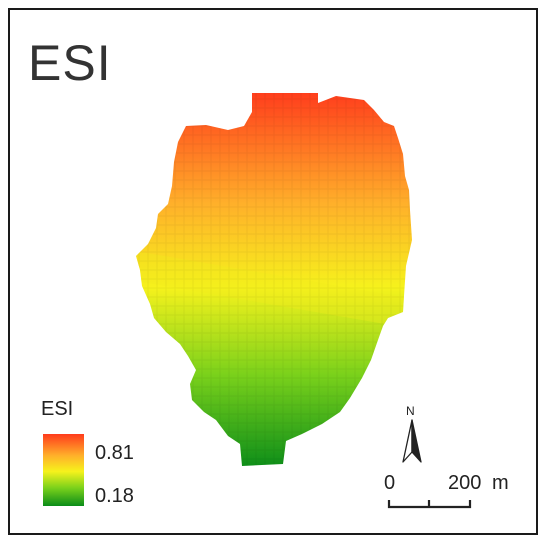 This screenshot has width=550, height=549. I want to click on scale-end-label: 200, so click(465, 483).